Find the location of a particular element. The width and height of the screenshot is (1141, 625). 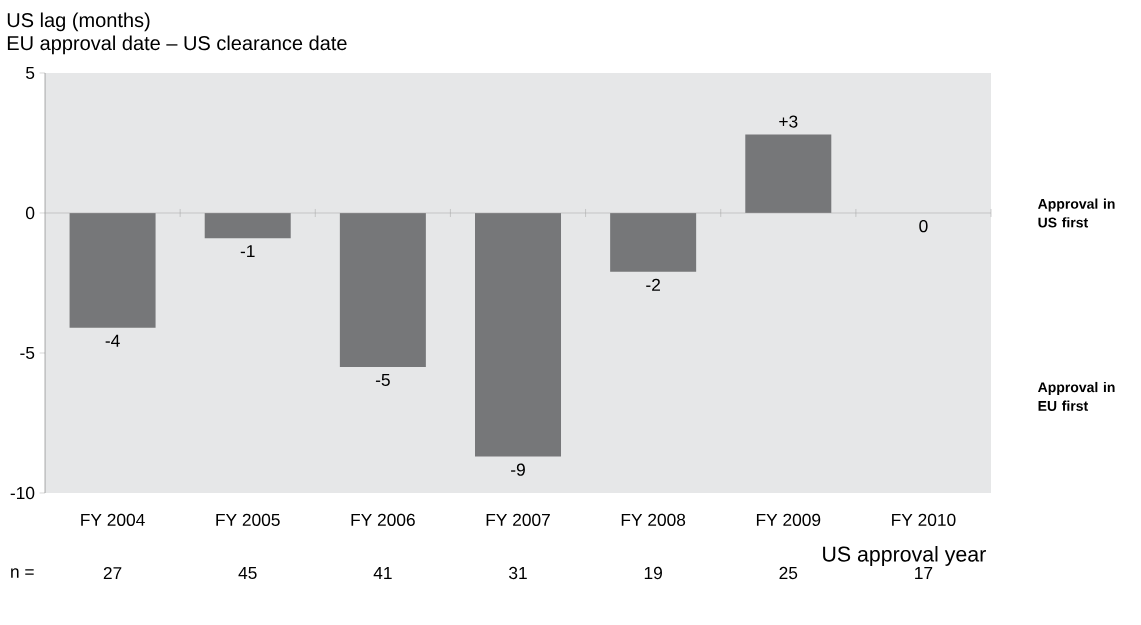

y-tick-label: 0 is located at coordinates (30, 213).